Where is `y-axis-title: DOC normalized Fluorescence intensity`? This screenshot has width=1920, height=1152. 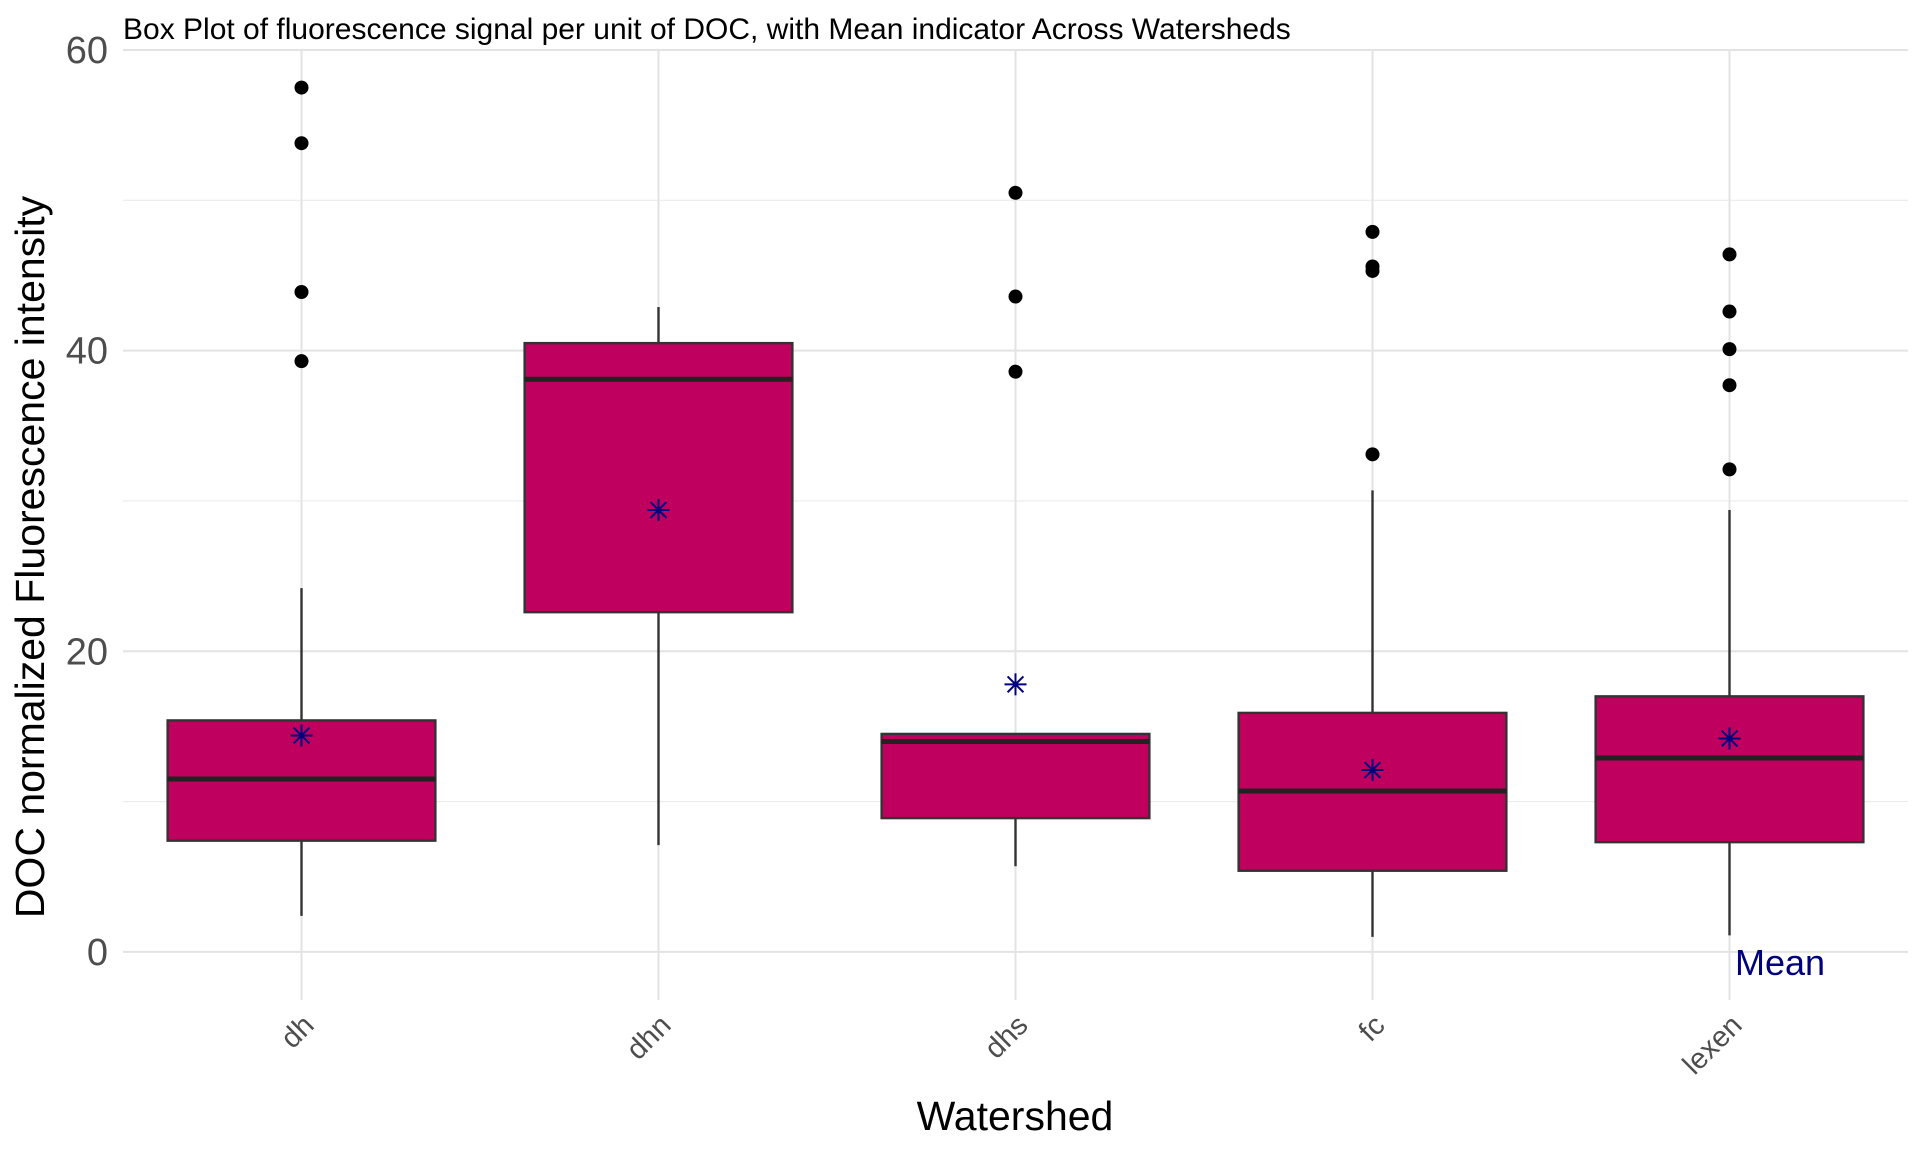
y-axis-title: DOC normalized Fluorescence intensity is located at coordinates (30, 556).